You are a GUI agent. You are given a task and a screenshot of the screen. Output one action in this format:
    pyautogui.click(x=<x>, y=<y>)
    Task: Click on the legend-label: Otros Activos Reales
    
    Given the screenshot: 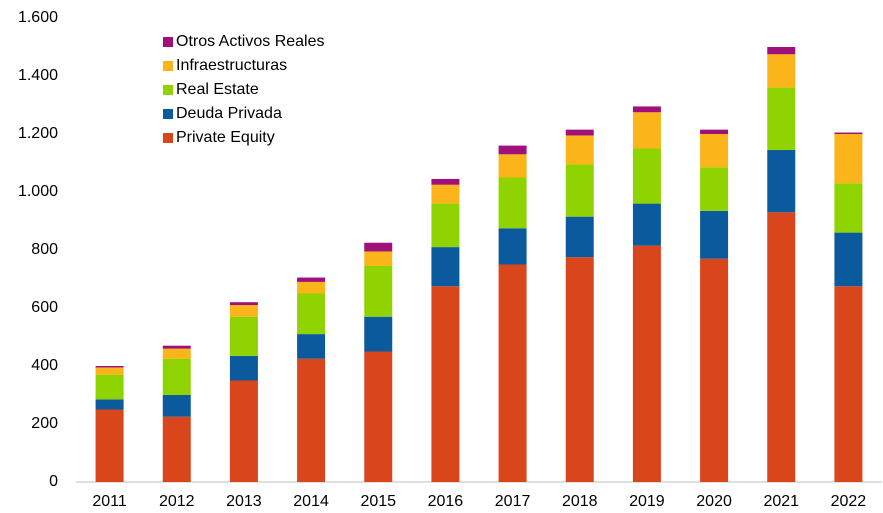 What is the action you would take?
    pyautogui.click(x=250, y=41)
    